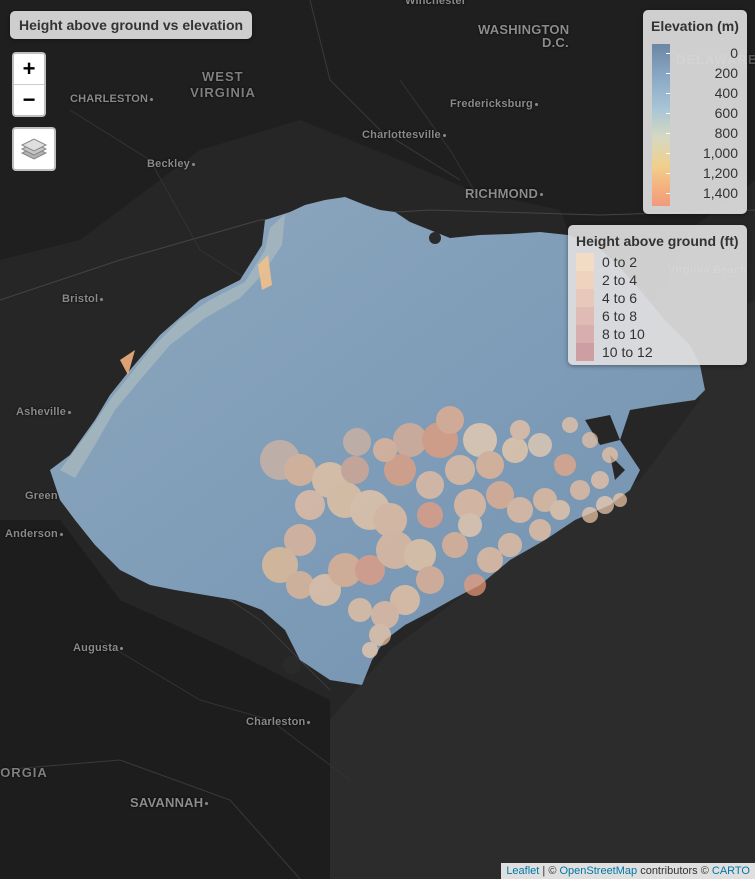 The height and width of the screenshot is (879, 755). What do you see at coordinates (169, 802) in the screenshot?
I see `place-label: SAVANNAH` at bounding box center [169, 802].